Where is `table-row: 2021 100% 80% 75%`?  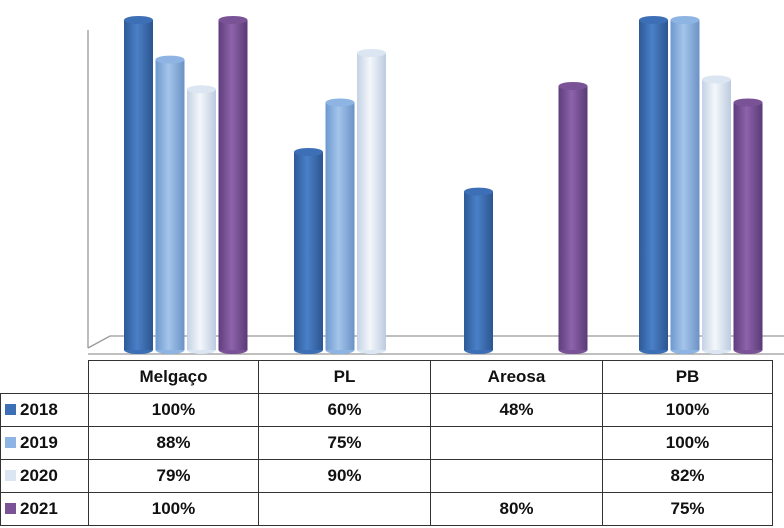
table-row: 2021 100% 80% 75% is located at coordinates (386, 509).